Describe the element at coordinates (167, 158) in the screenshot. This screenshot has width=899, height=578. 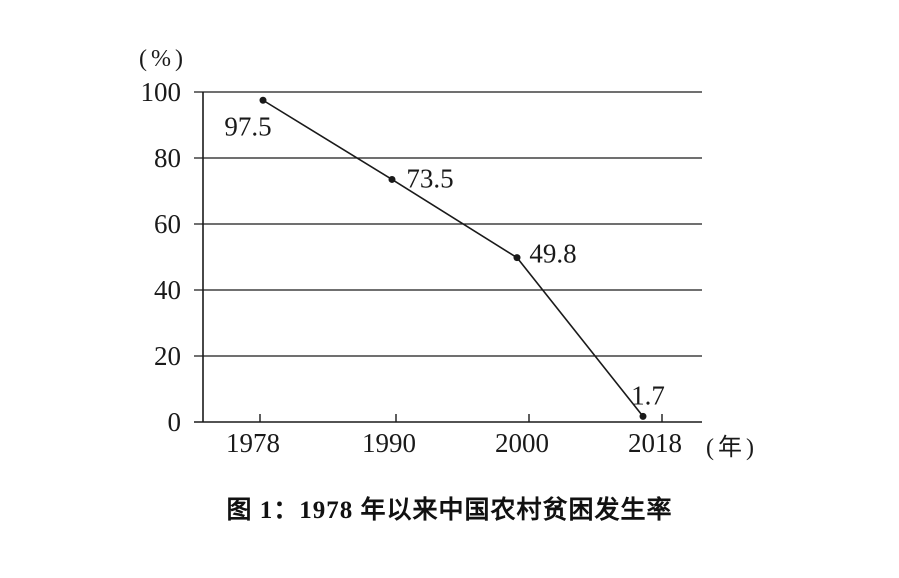
I see `y-tick-label: 80` at that location.